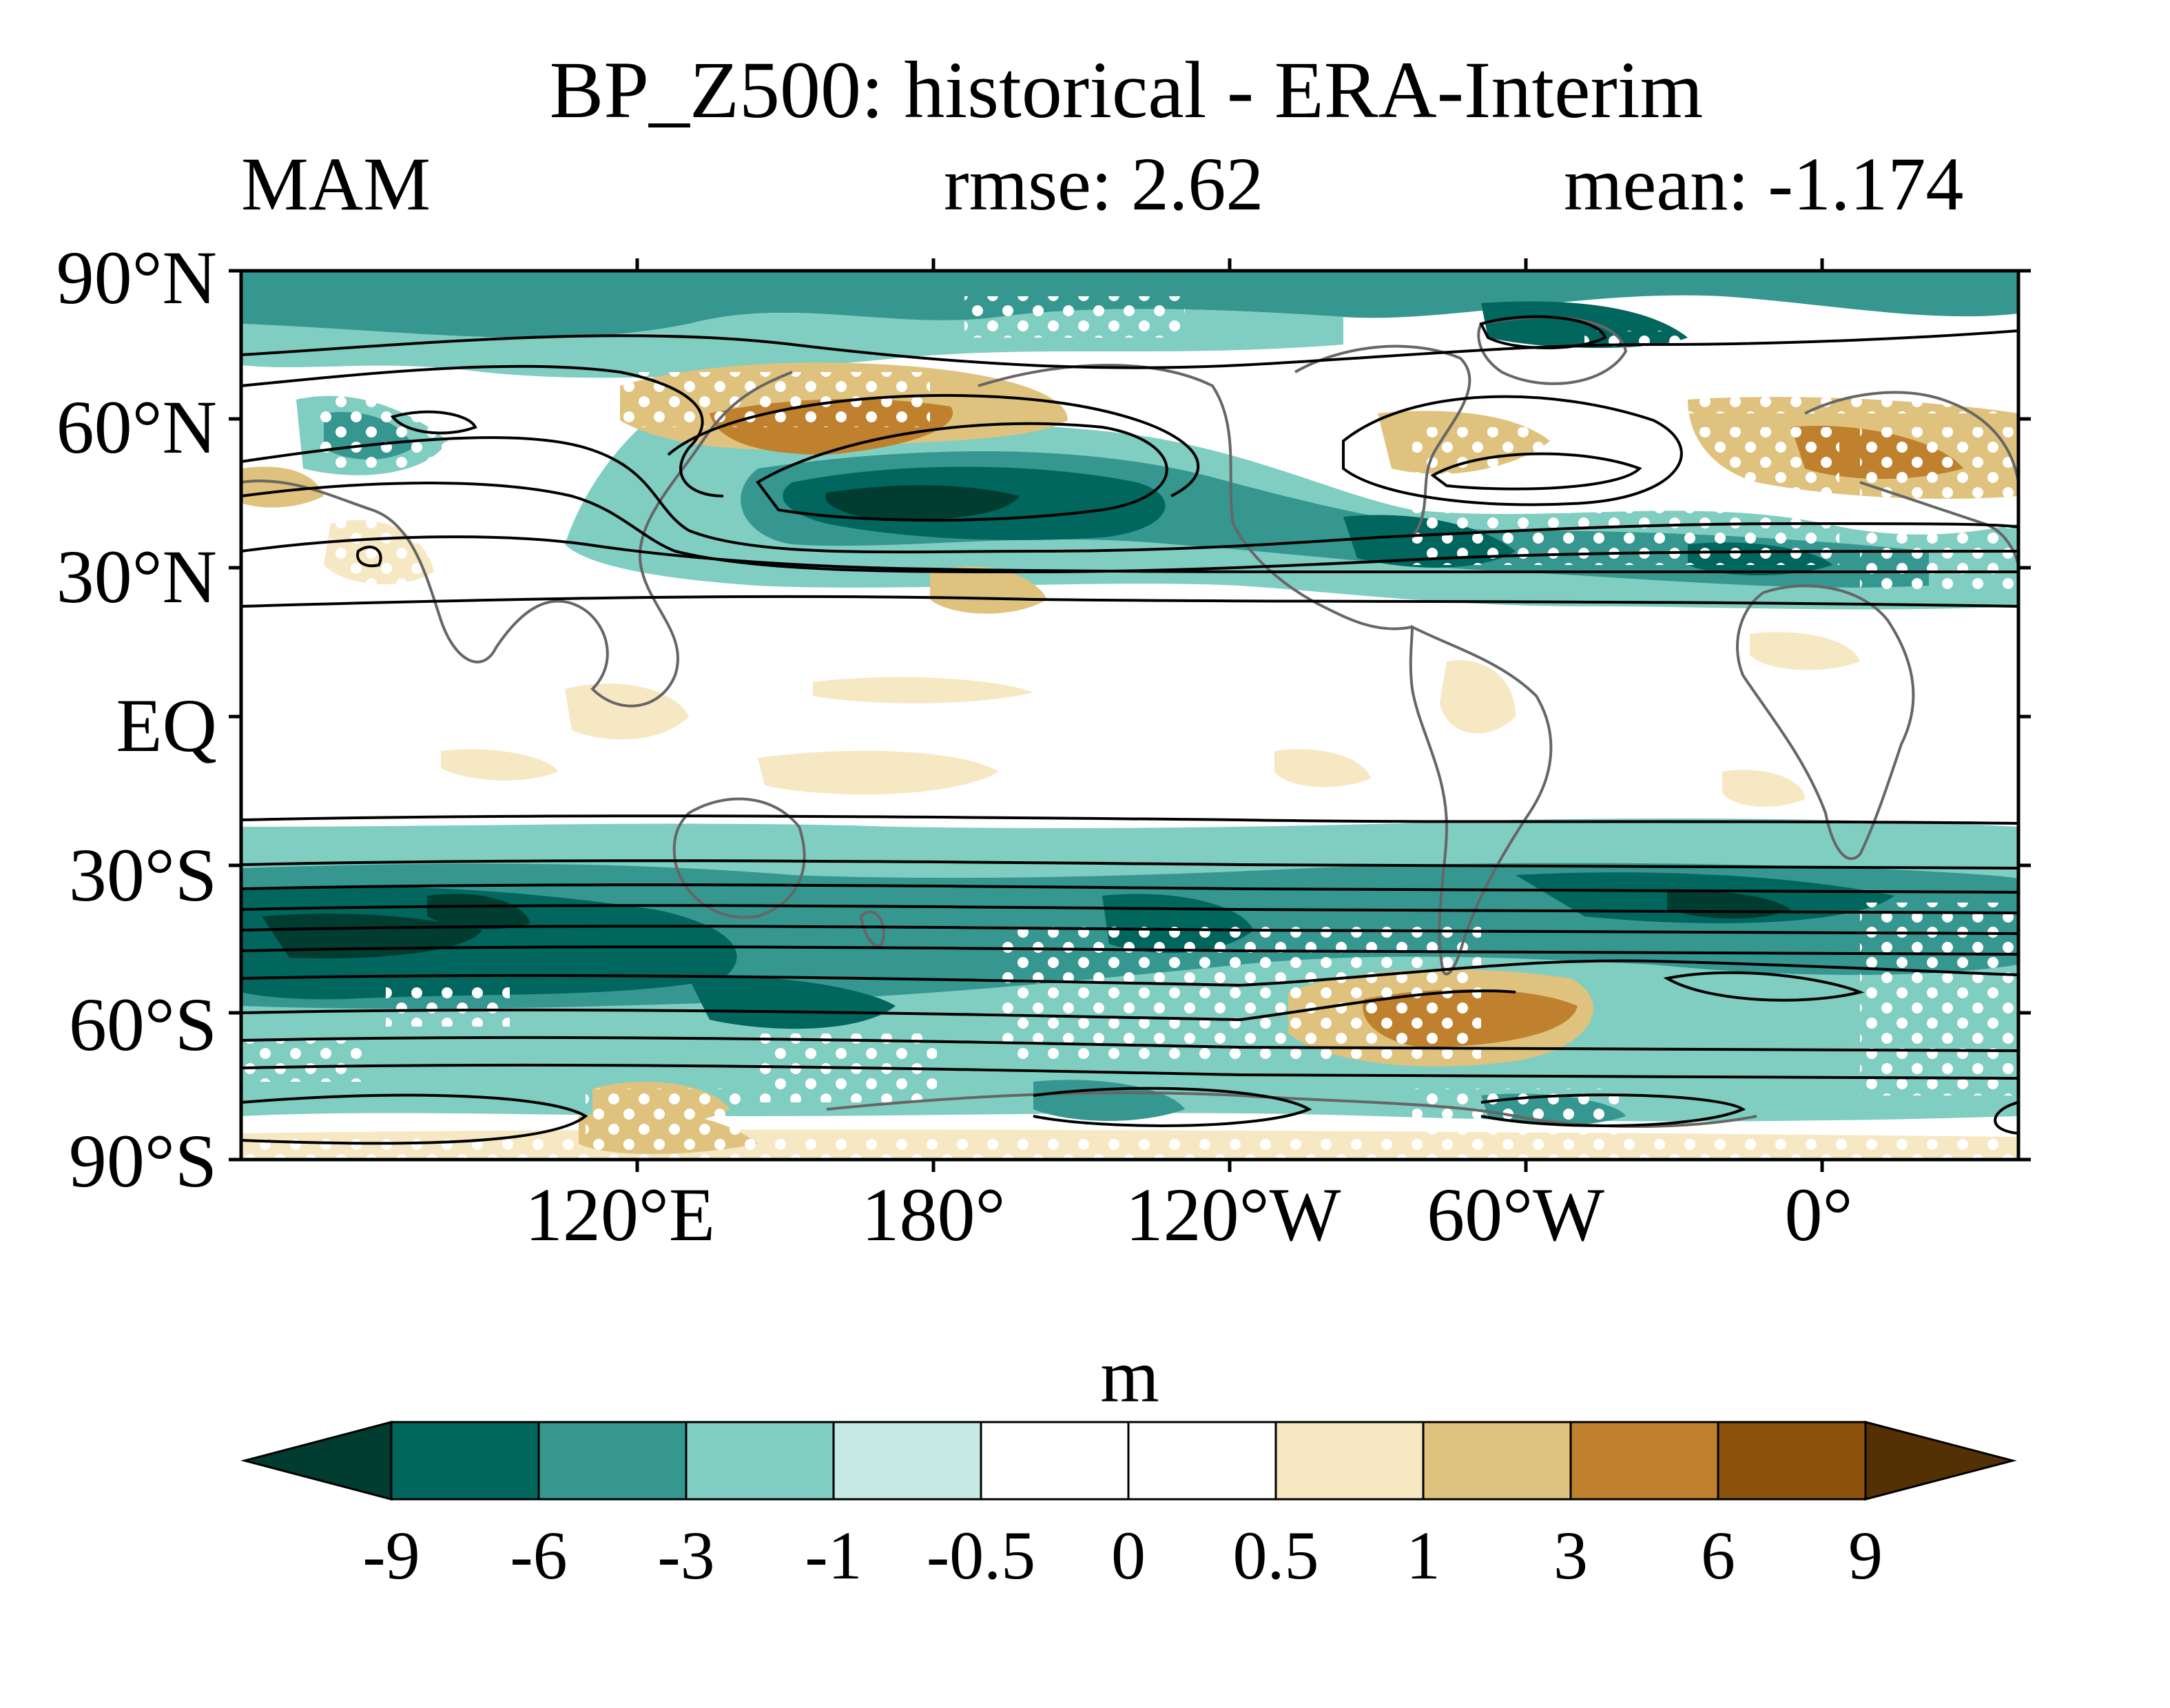 This screenshot has height=1708, width=2170. Describe the element at coordinates (136, 278) in the screenshot. I see `lat-label-90n: 90°N` at that location.